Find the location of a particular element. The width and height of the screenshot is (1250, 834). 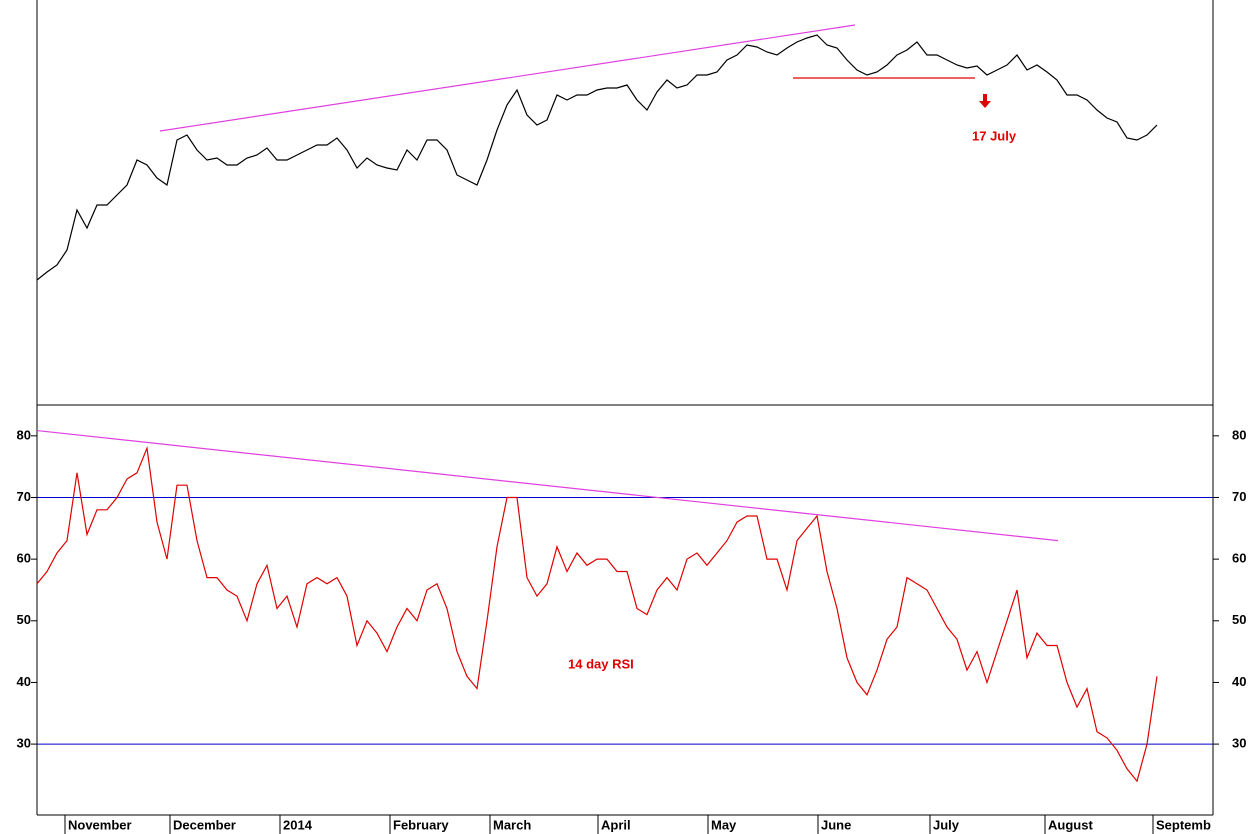

x-tick-label: June is located at coordinates (836, 824).